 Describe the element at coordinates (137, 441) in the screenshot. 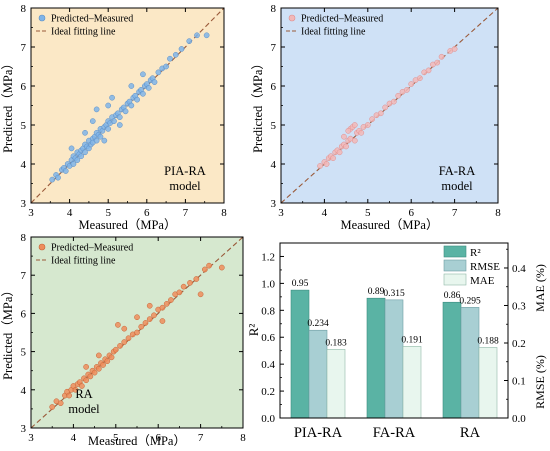

I see `x-axis-title: Measured（MPa）` at that location.